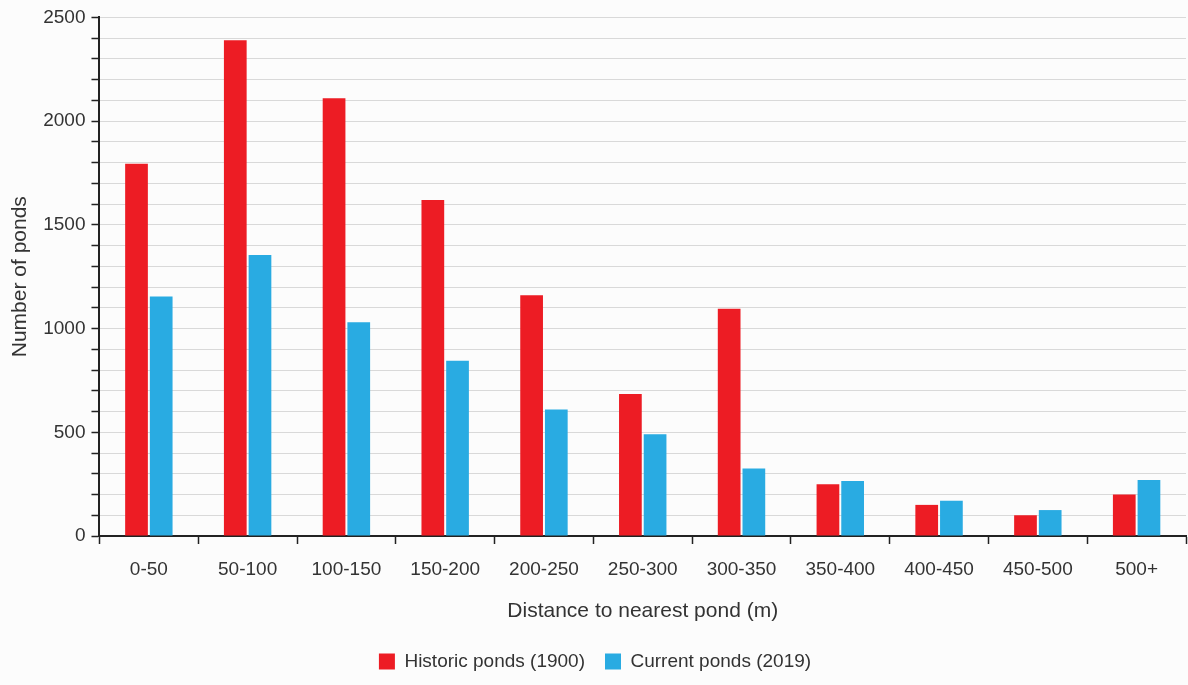 Image resolution: width=1188 pixels, height=685 pixels. I want to click on x-tick-label: 300-350, so click(741, 568).